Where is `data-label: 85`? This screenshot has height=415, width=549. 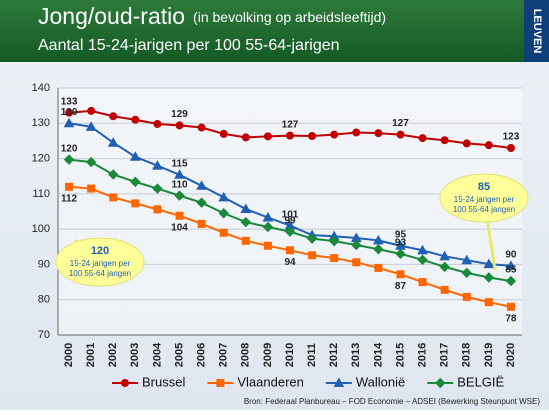
data-label: 85 is located at coordinates (511, 270).